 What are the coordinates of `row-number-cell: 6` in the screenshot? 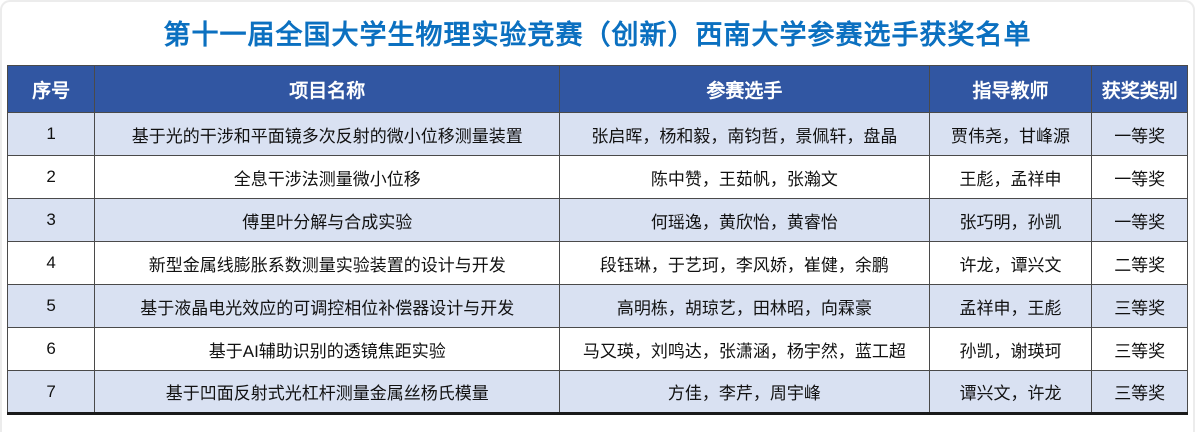 It's located at (51, 349).